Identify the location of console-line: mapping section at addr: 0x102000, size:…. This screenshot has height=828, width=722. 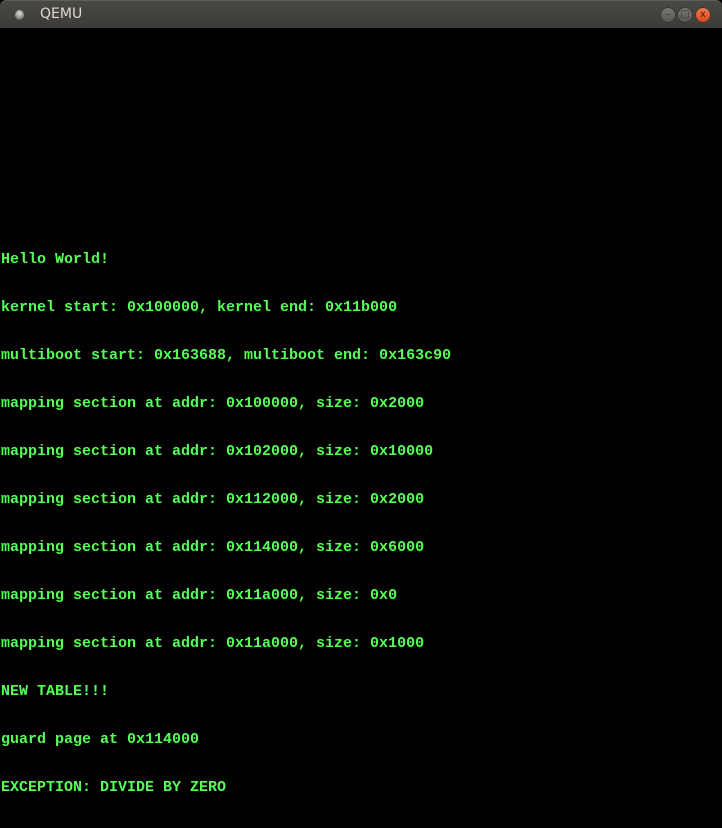
(217, 451).